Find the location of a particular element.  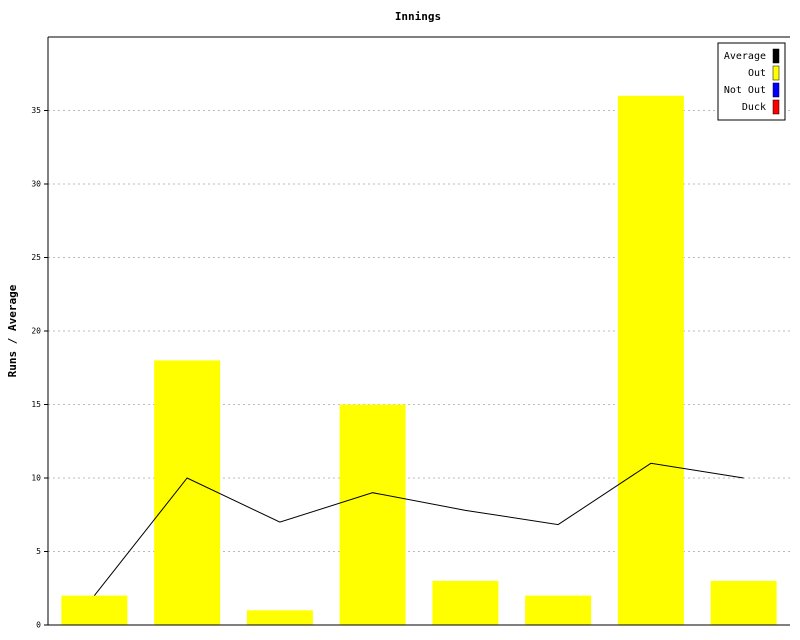

y-tick-label: 30 is located at coordinates (36, 184).